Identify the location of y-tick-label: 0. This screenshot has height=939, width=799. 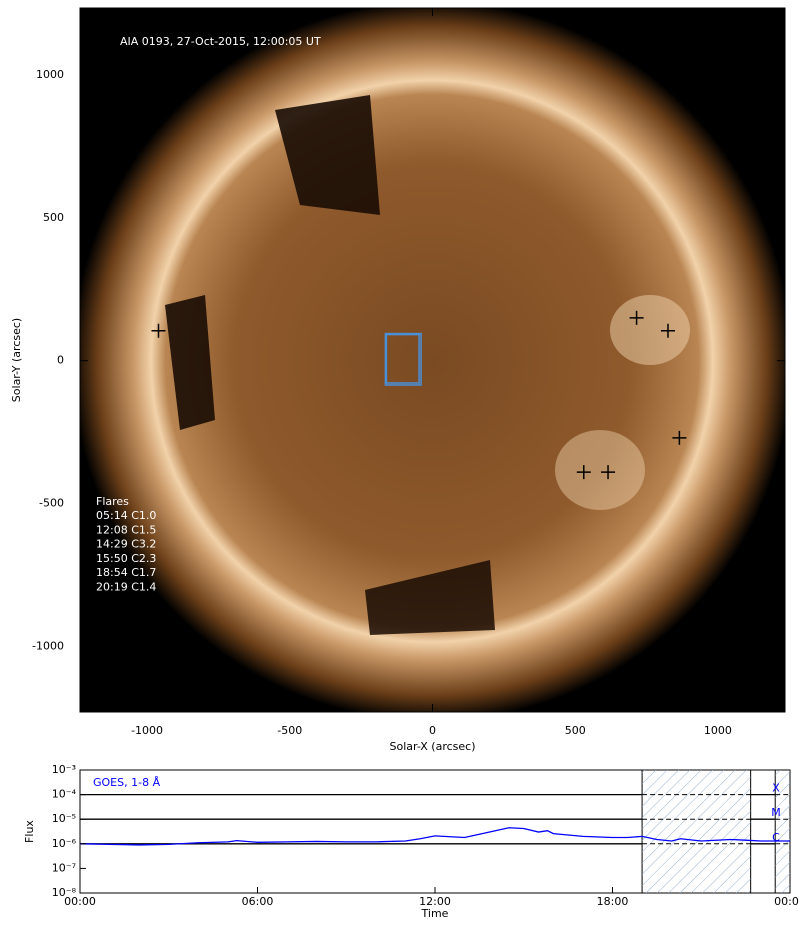
(60, 360).